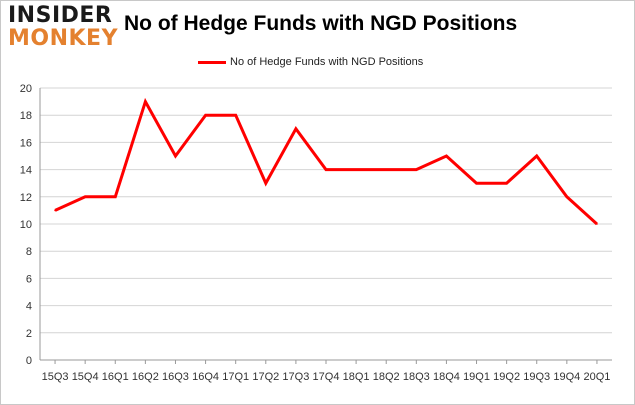 Image resolution: width=635 pixels, height=405 pixels. I want to click on y-tick-label: 0, so click(29, 361).